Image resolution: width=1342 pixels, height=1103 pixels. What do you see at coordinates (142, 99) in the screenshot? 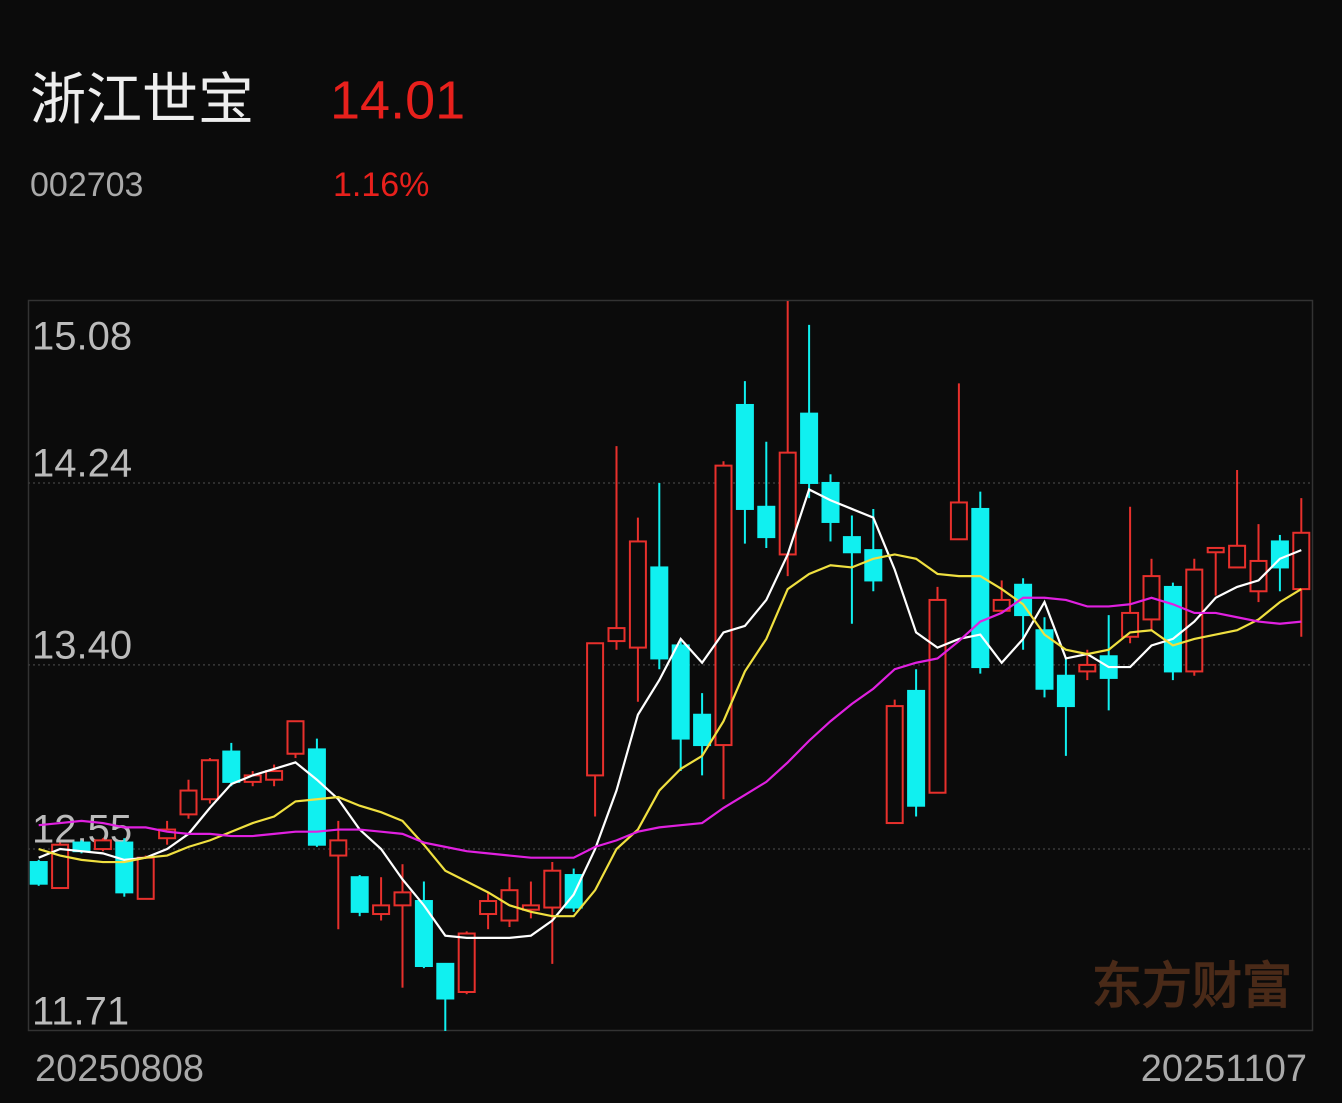
I see `stock-name: 浙江世宝` at bounding box center [142, 99].